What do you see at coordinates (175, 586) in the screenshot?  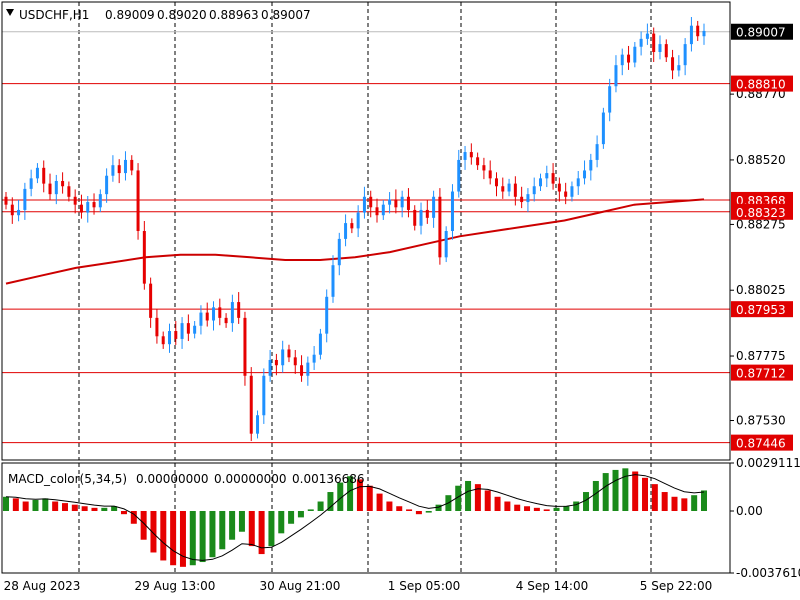 I see `x-tick-label: 29 Aug 13:00` at bounding box center [175, 586].